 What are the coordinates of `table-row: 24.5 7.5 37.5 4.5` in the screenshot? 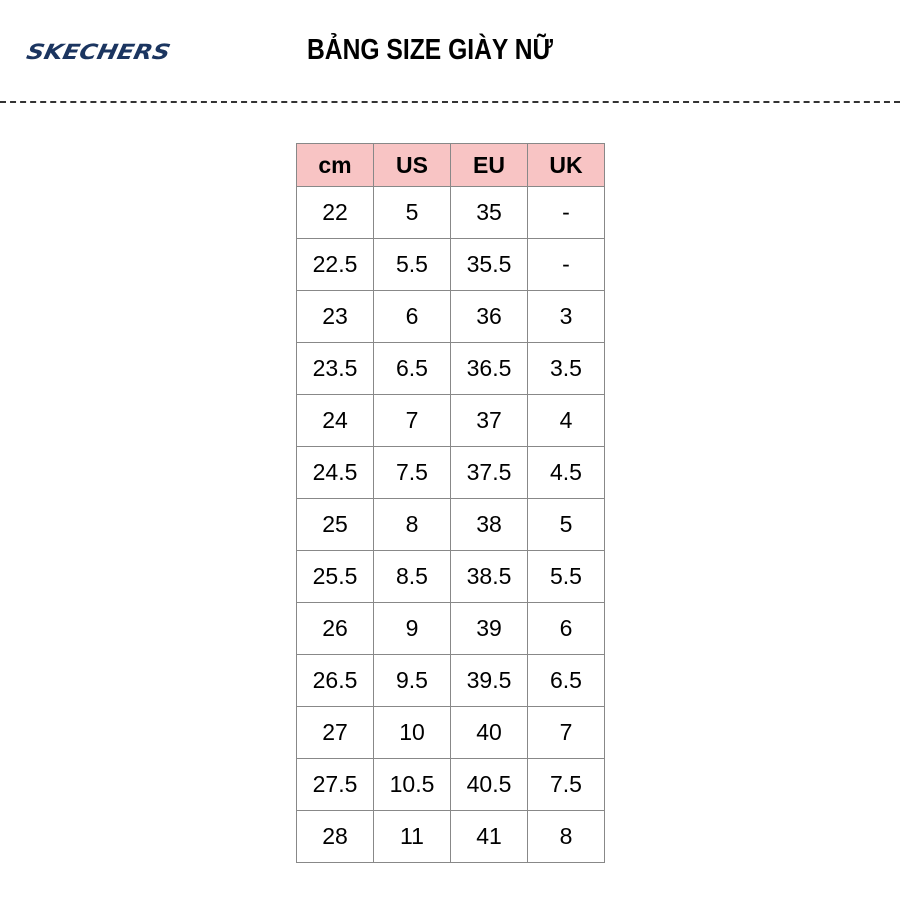 It's located at (450, 472).